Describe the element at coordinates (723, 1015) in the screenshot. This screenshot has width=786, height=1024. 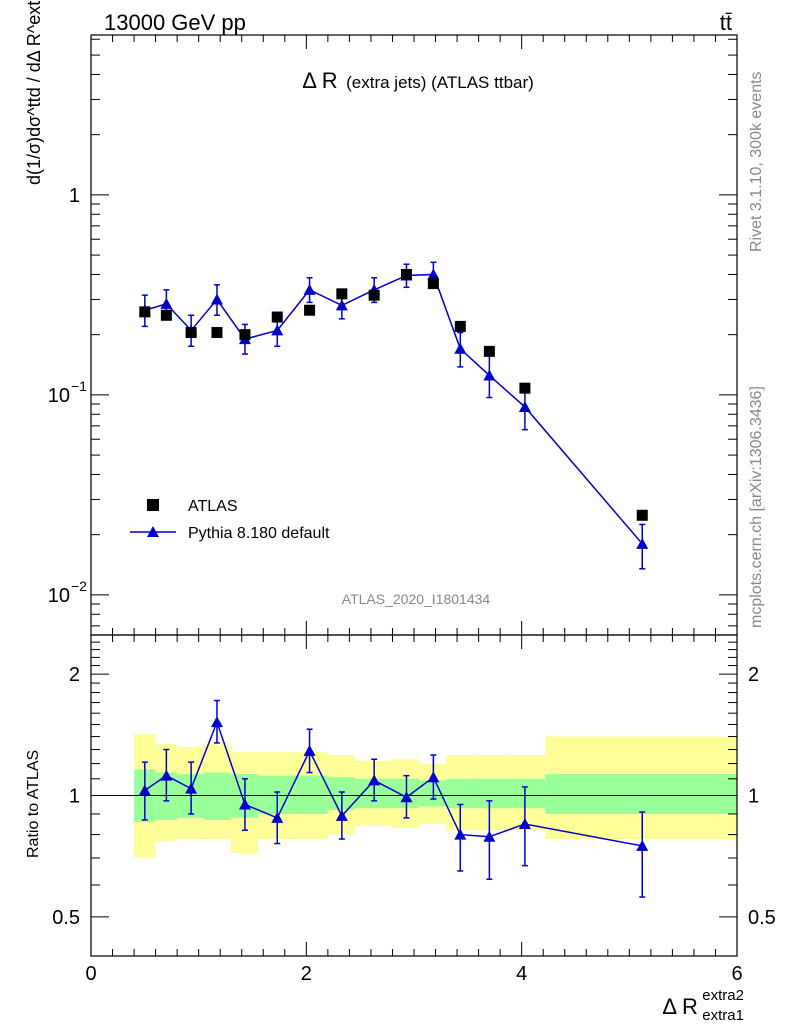
I see `xlabel-sub: extra1` at that location.